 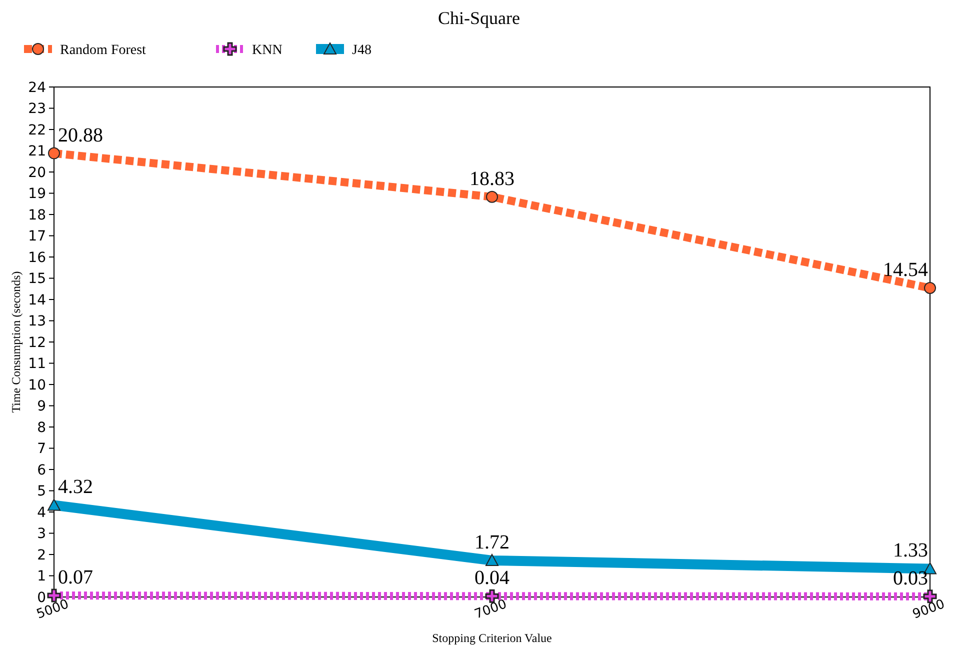 I want to click on y-tick-label: 14, so click(x=37, y=300).